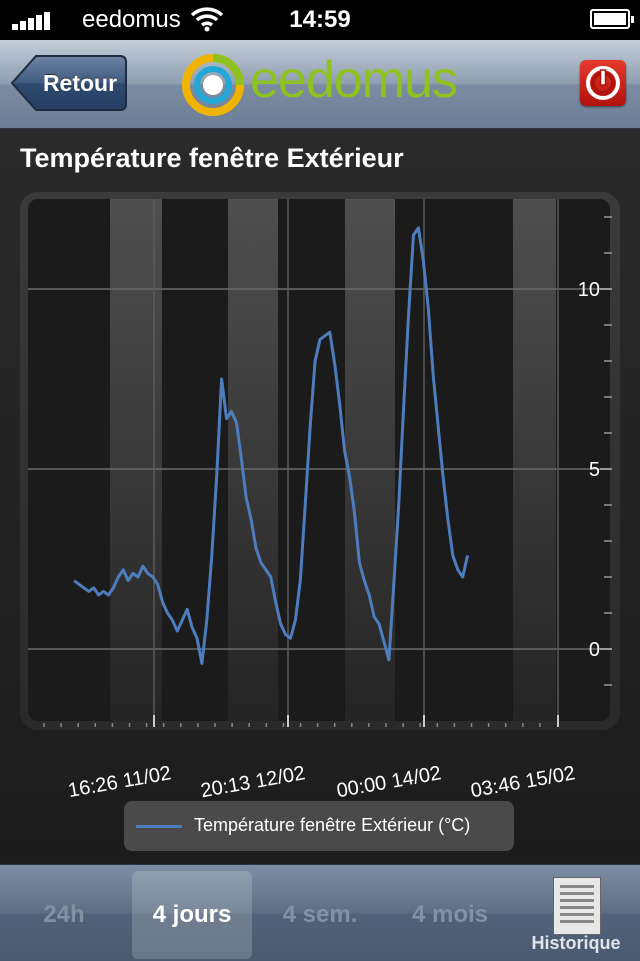 The height and width of the screenshot is (961, 640). Describe the element at coordinates (213, 85) in the screenshot. I see `logo-ring-icon` at that location.